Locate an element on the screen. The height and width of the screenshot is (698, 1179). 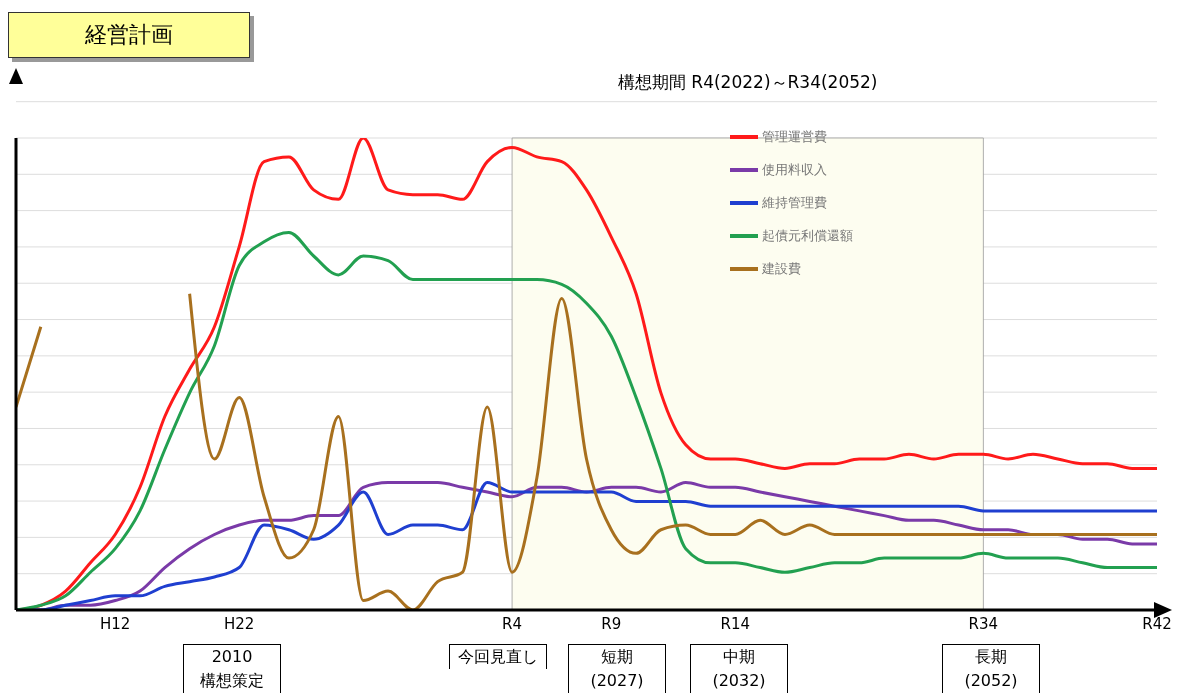
x-tick-label: R42 is located at coordinates (1157, 623).